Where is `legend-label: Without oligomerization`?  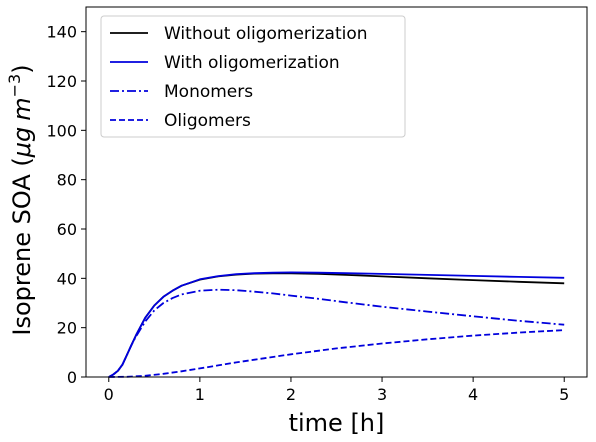
legend-label: Without oligomerization is located at coordinates (266, 34).